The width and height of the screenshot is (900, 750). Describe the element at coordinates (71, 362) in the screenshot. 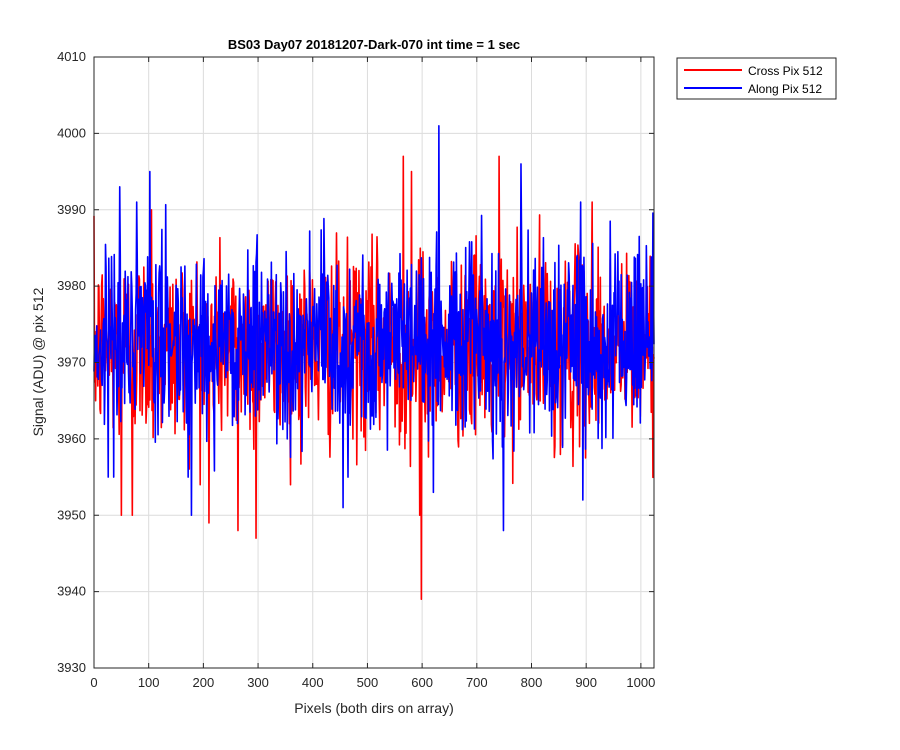

I see `y-tick-label: 3970` at that location.